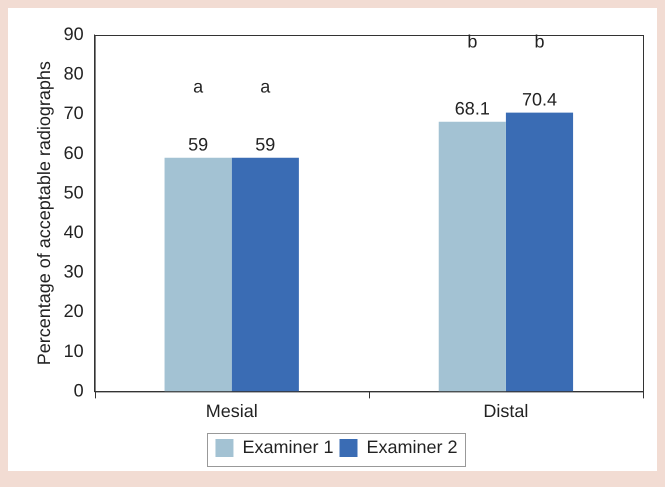 Image resolution: width=665 pixels, height=487 pixels. Describe the element at coordinates (74, 192) in the screenshot. I see `y-tick-label: 50` at that location.